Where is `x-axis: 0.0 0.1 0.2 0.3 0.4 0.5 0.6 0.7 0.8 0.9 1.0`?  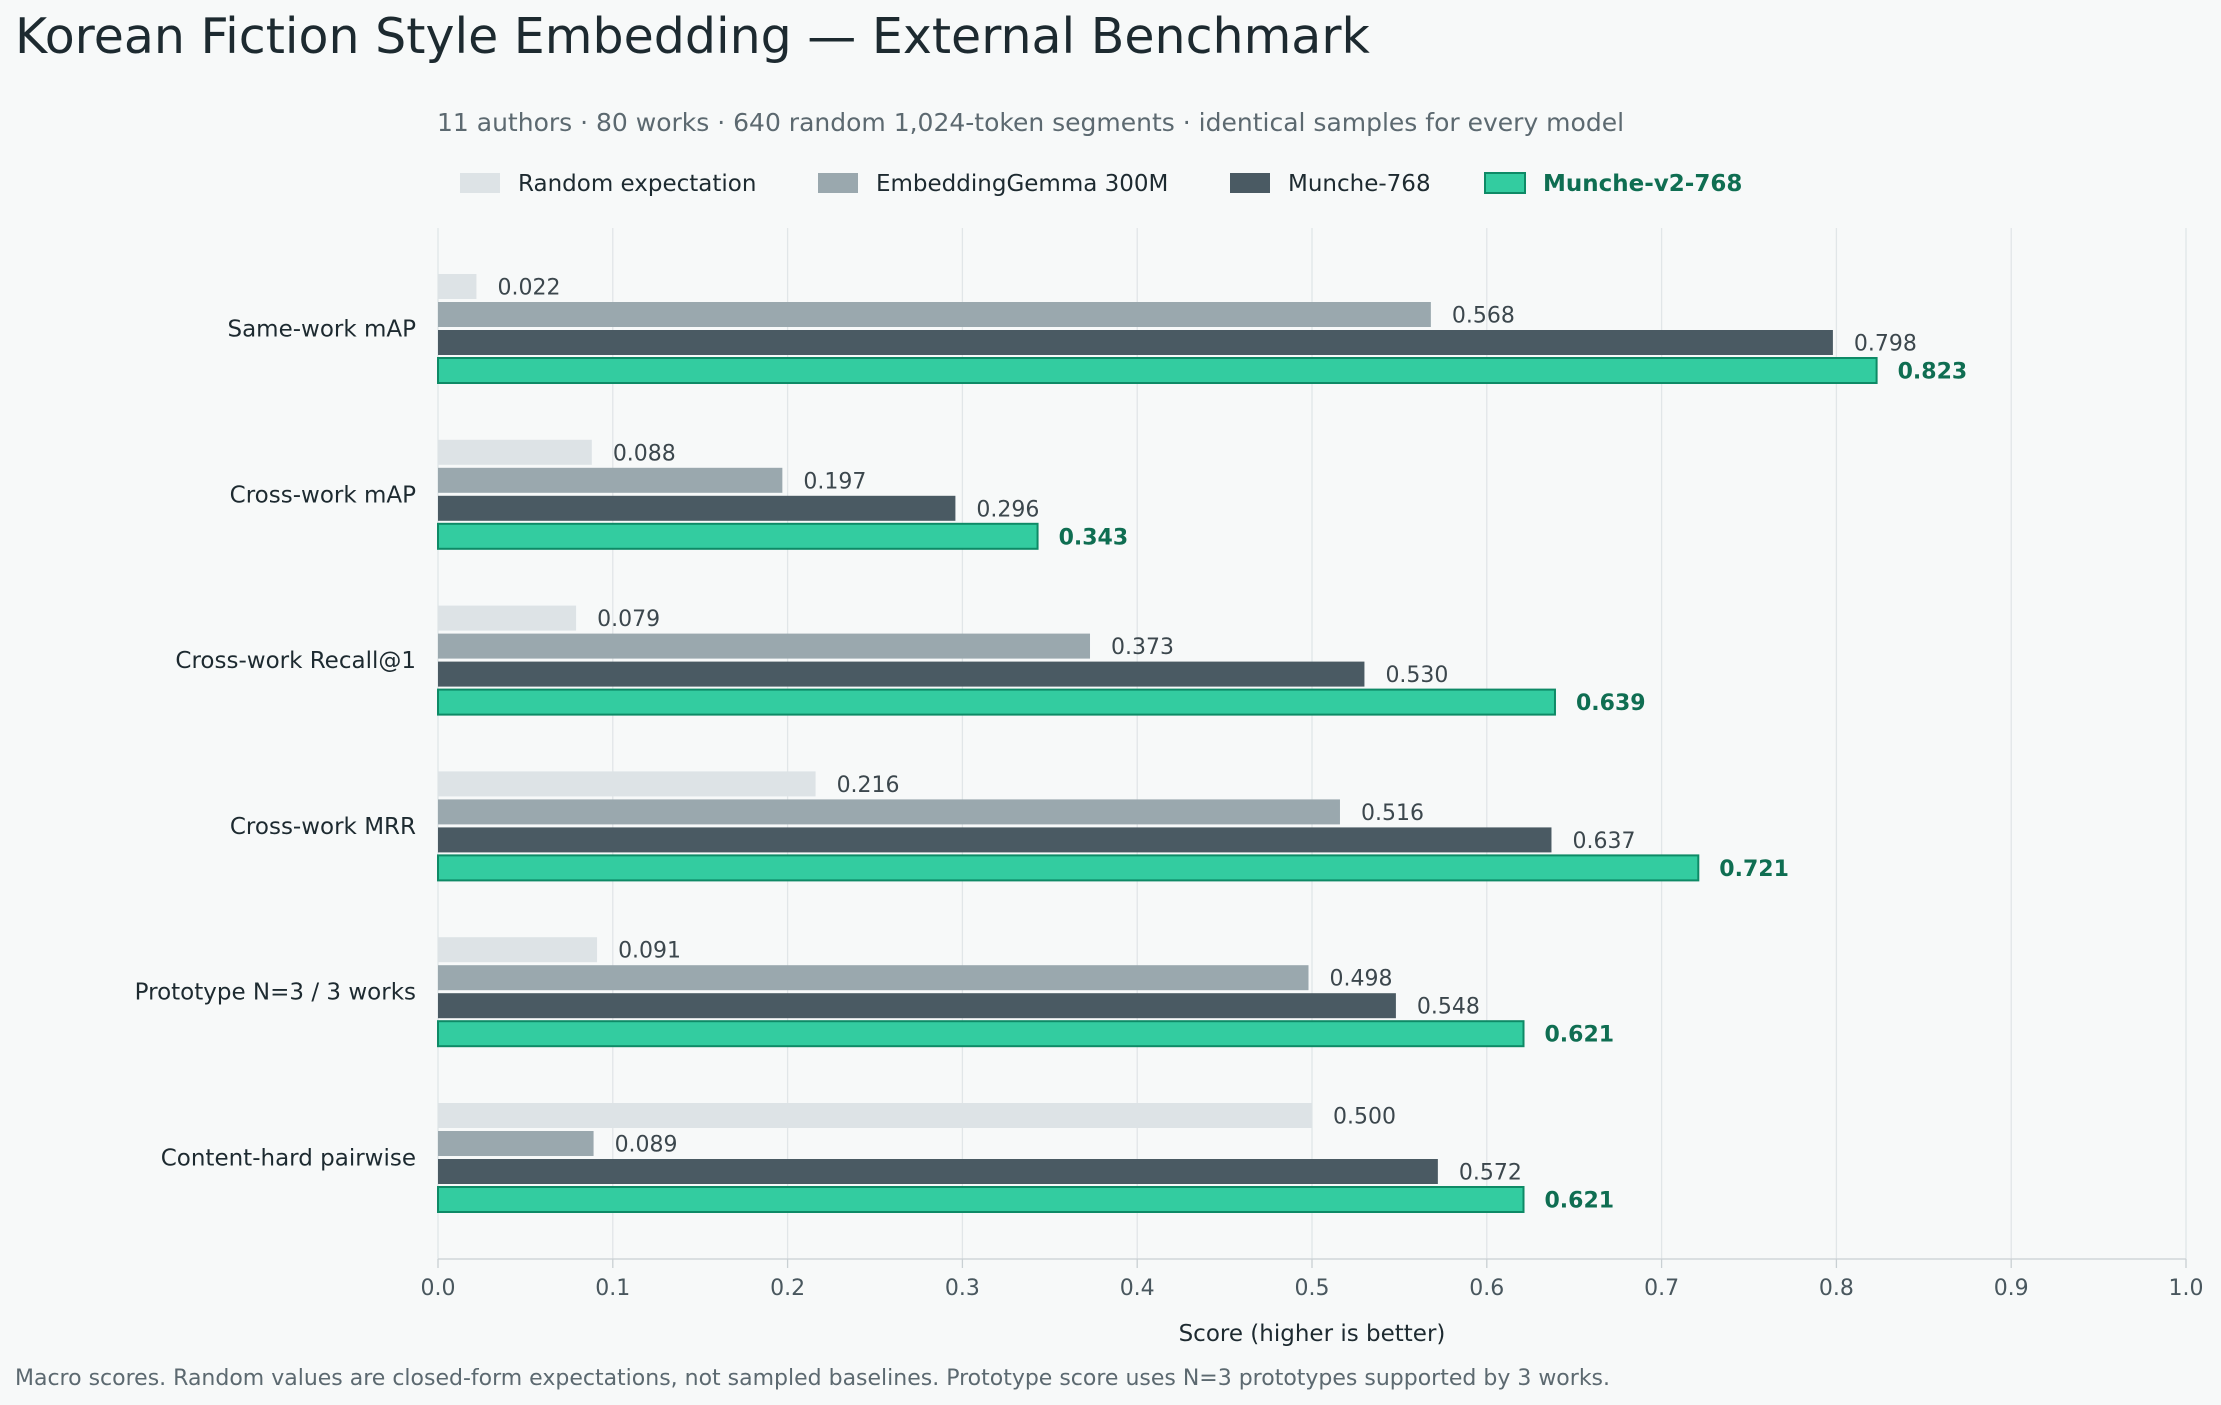 x-axis: 0.0 0.1 0.2 0.3 0.4 0.5 0.6 0.7 0.8 0.9 1.0 is located at coordinates (1312, 1279).